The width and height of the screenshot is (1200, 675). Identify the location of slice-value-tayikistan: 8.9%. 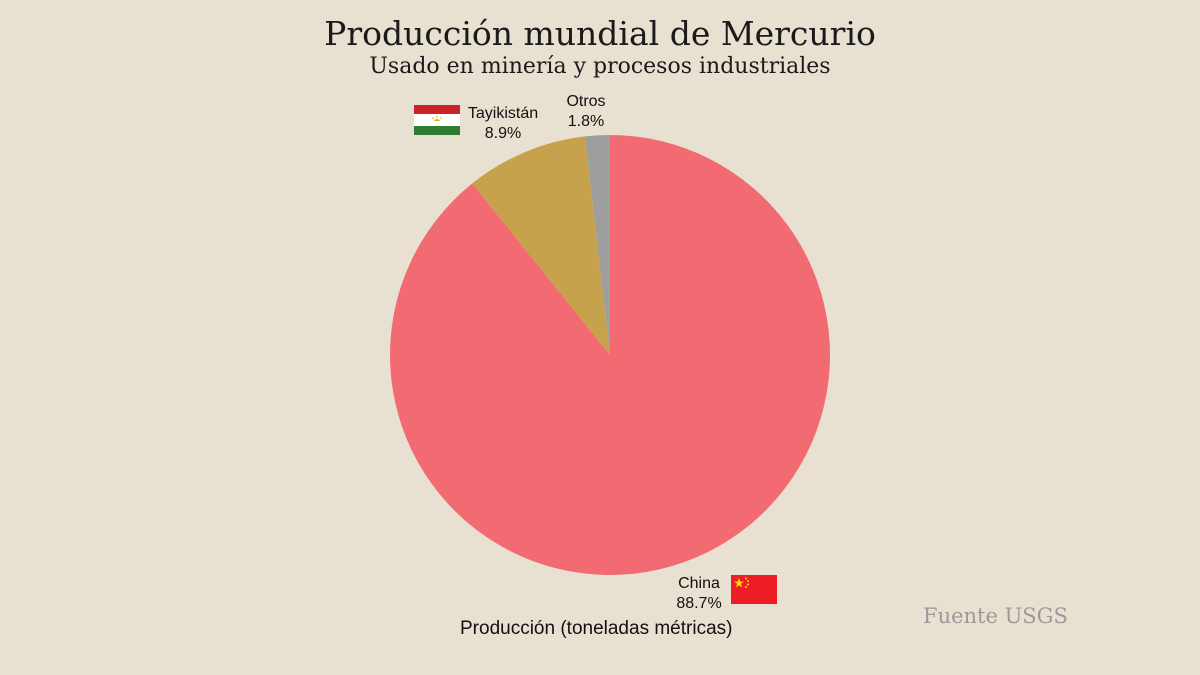
(503, 133).